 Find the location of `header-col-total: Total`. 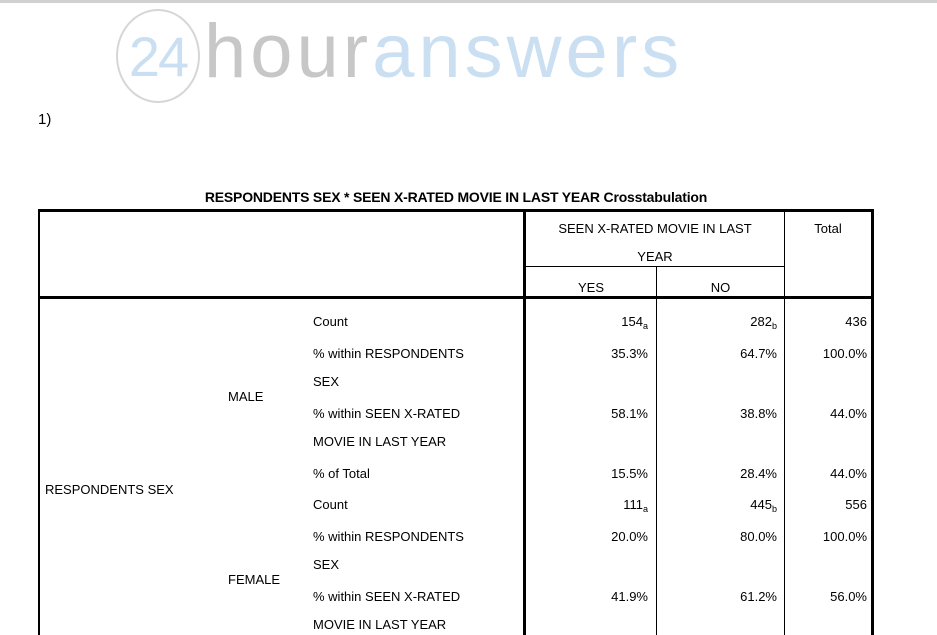

header-col-total: Total is located at coordinates (828, 228).